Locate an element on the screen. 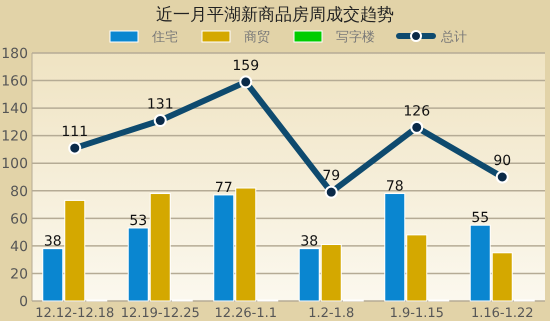 The height and width of the screenshot is (321, 550). data-label: 55 is located at coordinates (480, 218).